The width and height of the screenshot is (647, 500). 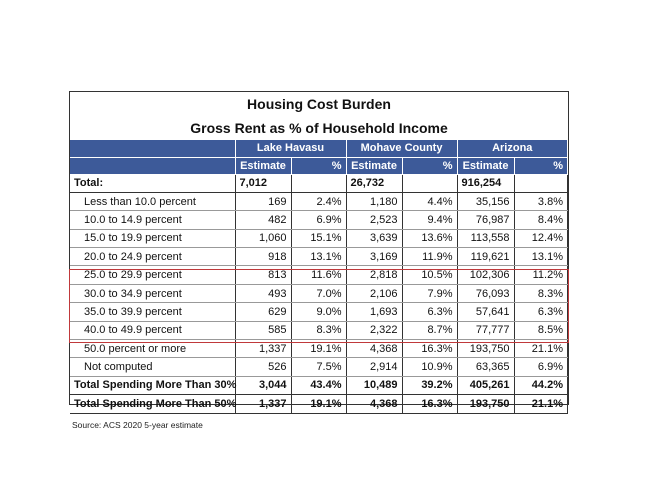 I want to click on percent-cell: 12.4%, so click(x=541, y=239).